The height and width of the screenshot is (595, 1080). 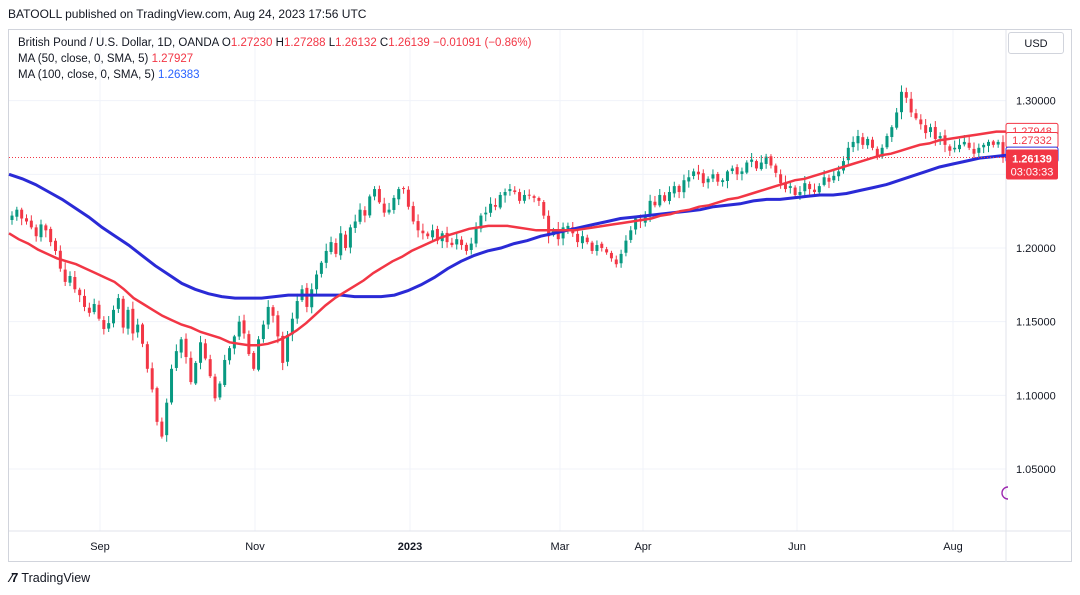 What do you see at coordinates (332, 43) in the screenshot?
I see `low-label: L` at bounding box center [332, 43].